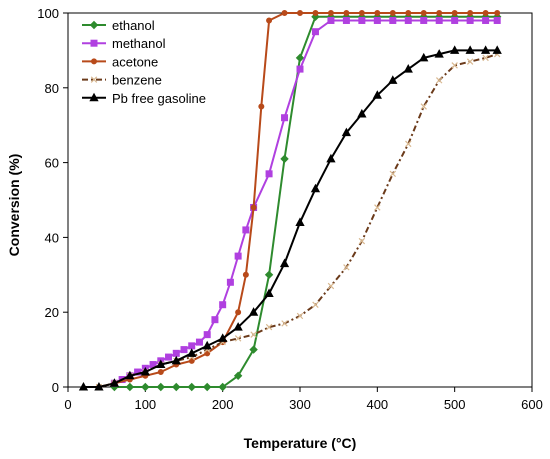 This screenshot has height=459, width=550. I want to click on x-tick-label: 300, so click(300, 404).